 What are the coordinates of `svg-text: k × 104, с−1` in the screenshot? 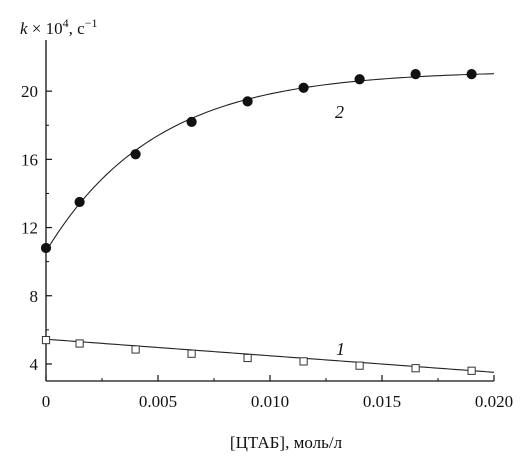 It's located at (58, 27).